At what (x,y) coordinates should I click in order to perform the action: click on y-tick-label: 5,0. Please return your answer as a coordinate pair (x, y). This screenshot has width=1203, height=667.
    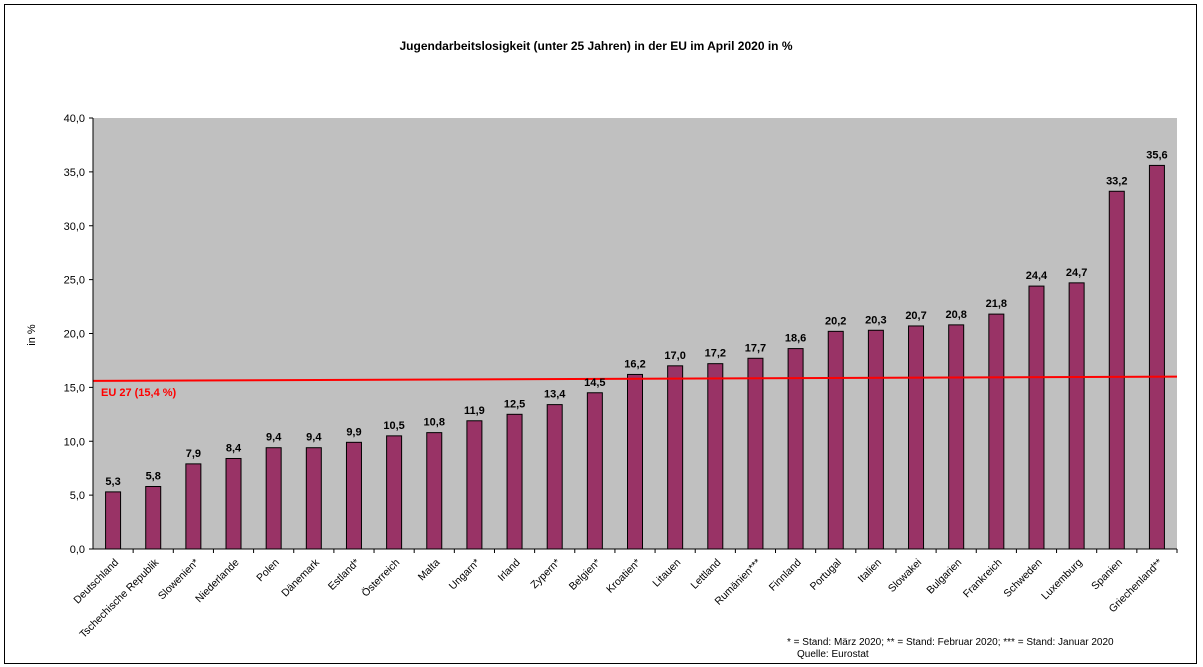
    Looking at the image, I should click on (77, 496).